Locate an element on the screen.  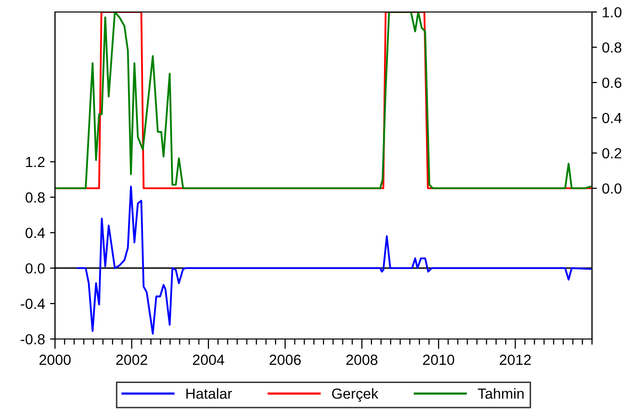
y2-tick-label: 0.0 is located at coordinates (612, 188).